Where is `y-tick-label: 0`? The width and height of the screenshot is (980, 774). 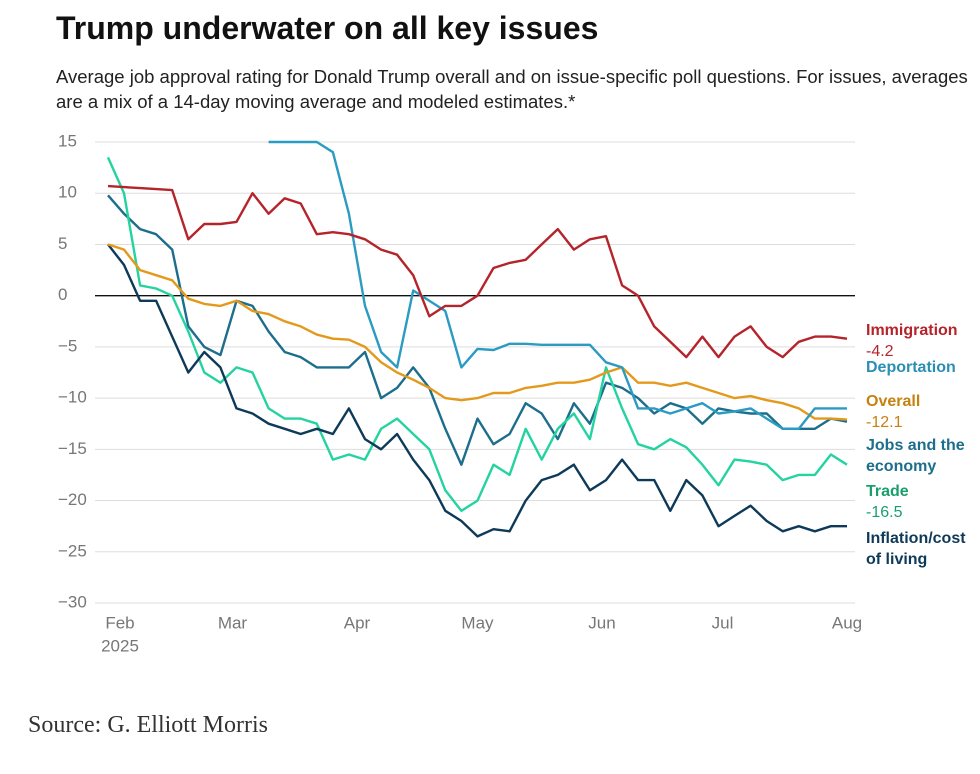
y-tick-label: 0 is located at coordinates (62, 294).